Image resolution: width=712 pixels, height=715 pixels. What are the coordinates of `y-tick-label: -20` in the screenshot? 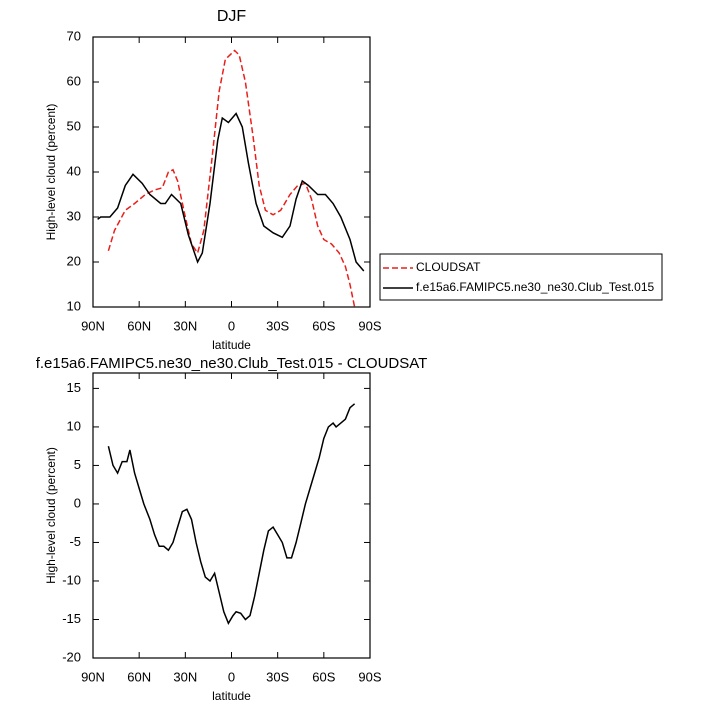 It's located at (71, 656).